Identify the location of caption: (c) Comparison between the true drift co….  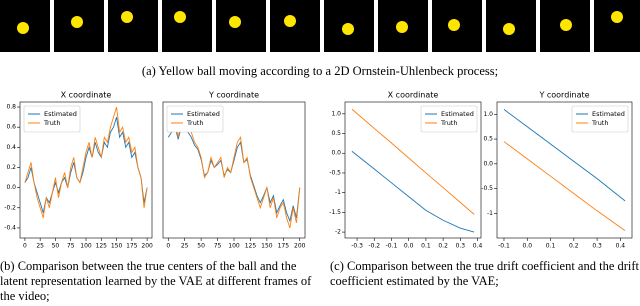
(485, 273).